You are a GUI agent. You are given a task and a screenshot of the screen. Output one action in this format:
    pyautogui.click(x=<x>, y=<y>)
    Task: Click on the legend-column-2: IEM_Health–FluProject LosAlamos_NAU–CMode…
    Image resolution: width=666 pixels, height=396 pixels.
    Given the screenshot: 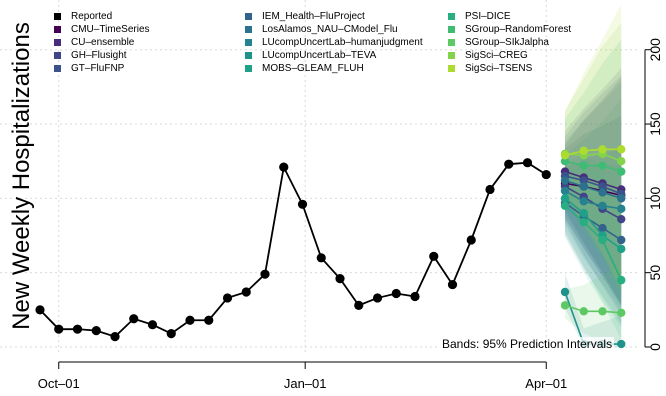 What is the action you would take?
    pyautogui.click(x=334, y=42)
    